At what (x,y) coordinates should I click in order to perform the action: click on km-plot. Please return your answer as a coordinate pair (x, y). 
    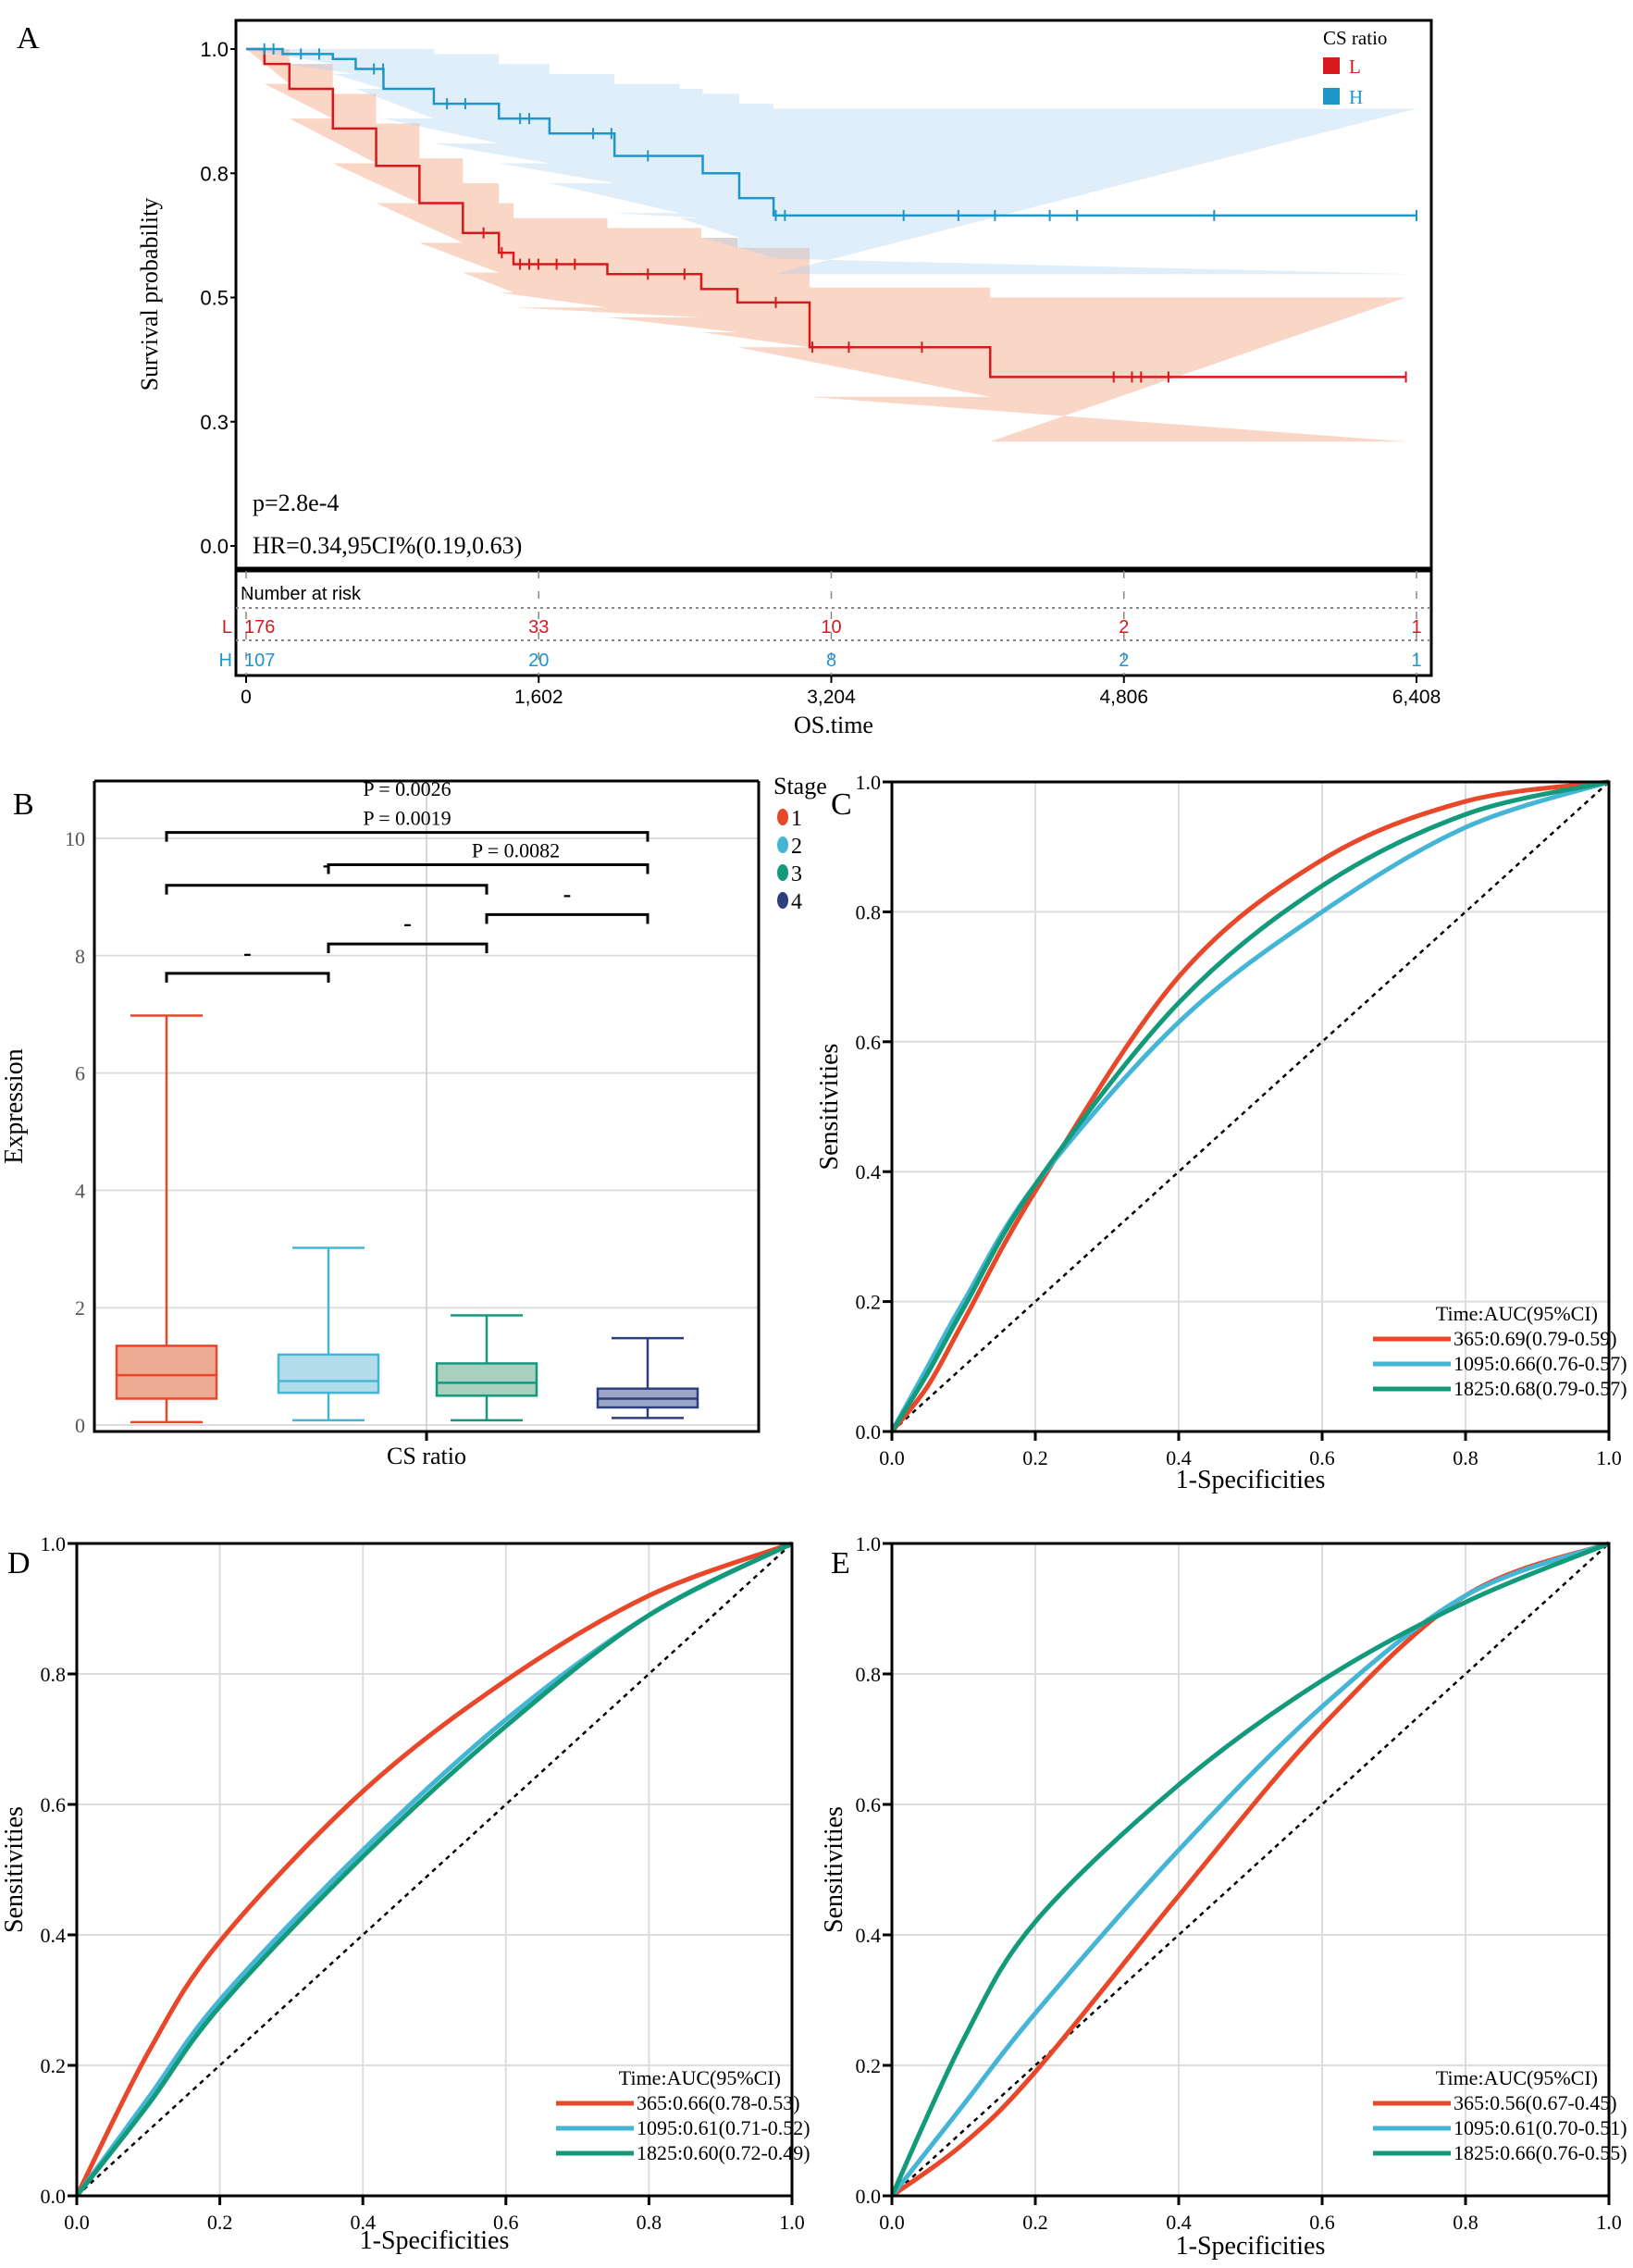
    Looking at the image, I should click on (831, 242).